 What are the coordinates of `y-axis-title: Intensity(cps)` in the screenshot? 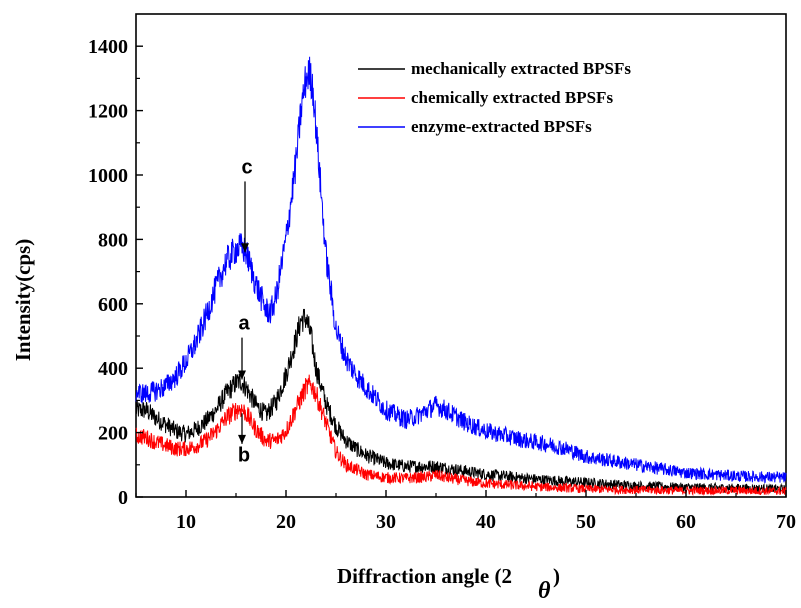 It's located at (23, 300).